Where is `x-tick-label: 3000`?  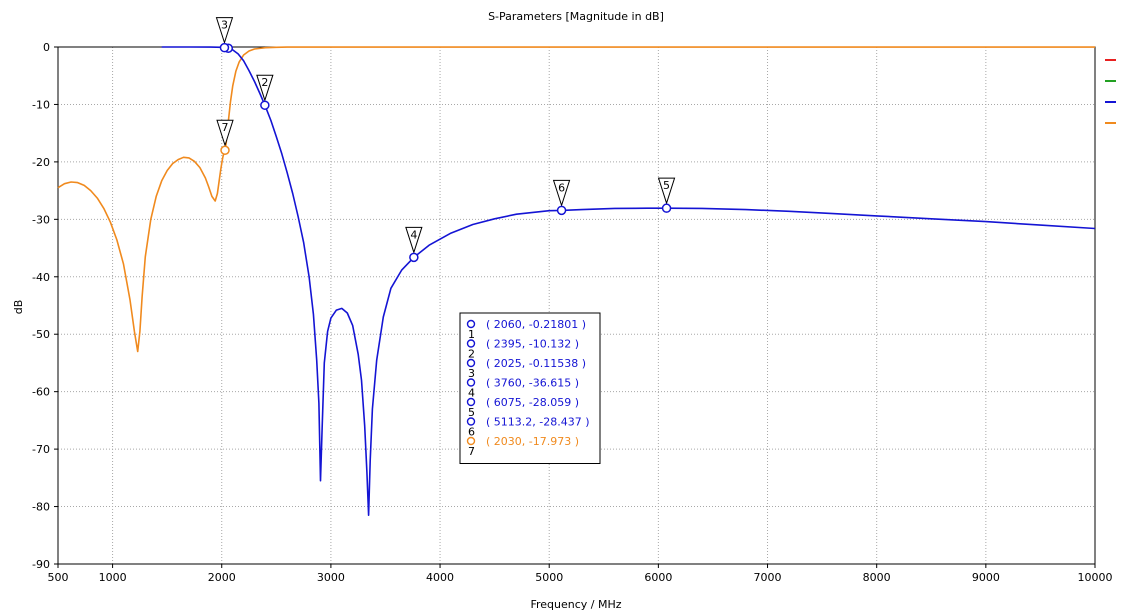 x-tick-label: 3000 is located at coordinates (331, 577).